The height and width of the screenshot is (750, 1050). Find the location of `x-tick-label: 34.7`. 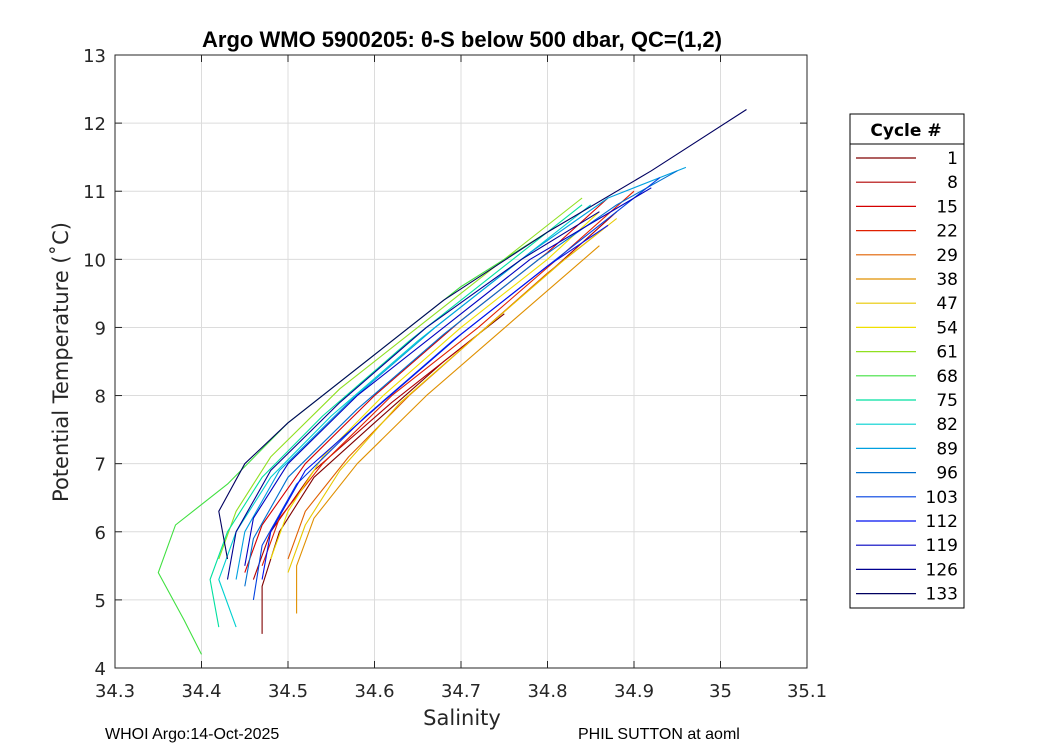

x-tick-label: 34.7 is located at coordinates (461, 691).